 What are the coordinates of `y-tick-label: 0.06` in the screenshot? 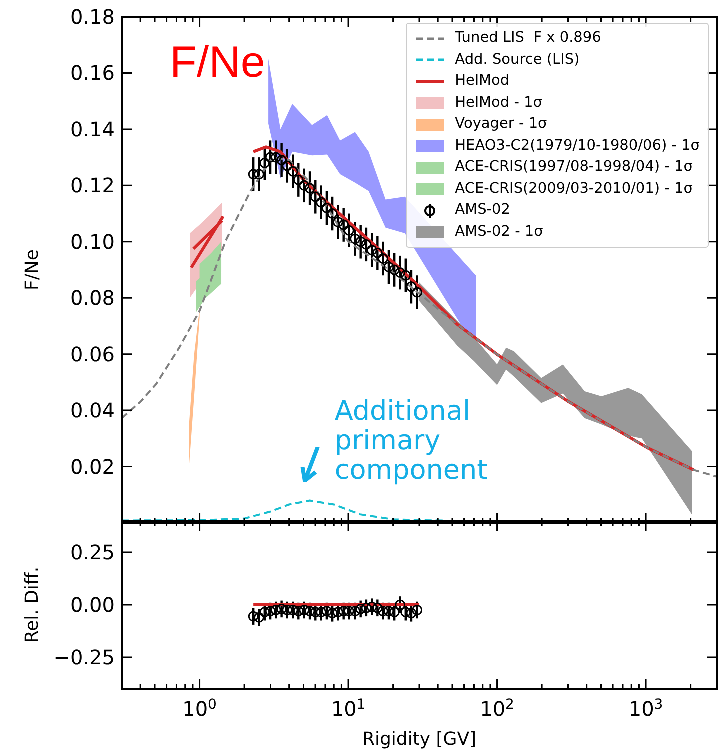 It's located at (92, 354).